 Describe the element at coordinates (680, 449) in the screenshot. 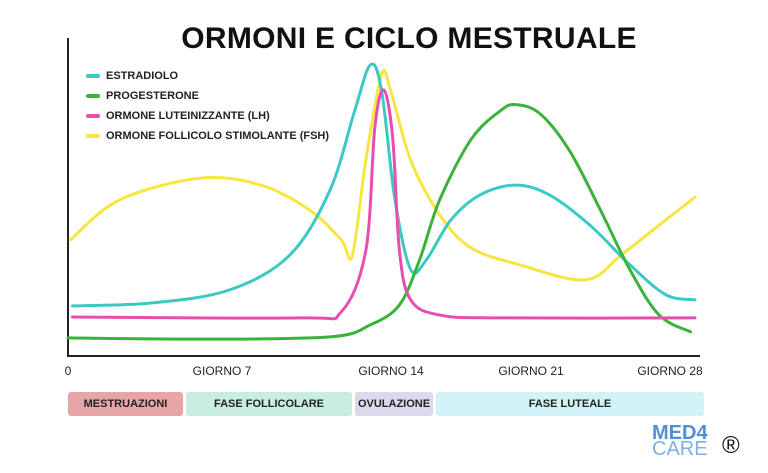

I see `logo-line2: CARE` at that location.